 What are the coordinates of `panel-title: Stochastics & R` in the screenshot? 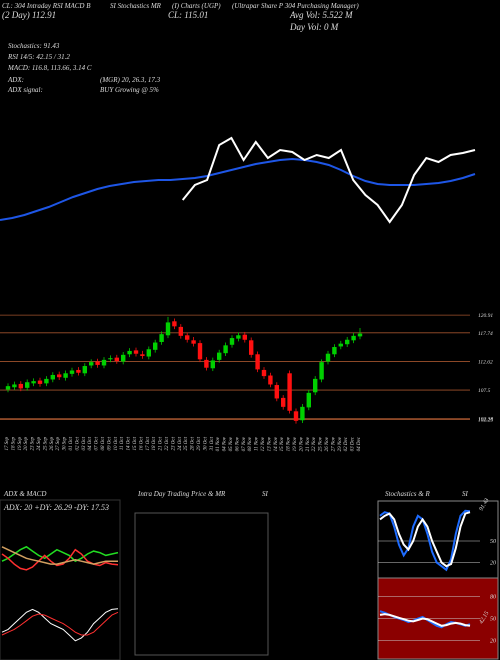 It's located at (407, 494).